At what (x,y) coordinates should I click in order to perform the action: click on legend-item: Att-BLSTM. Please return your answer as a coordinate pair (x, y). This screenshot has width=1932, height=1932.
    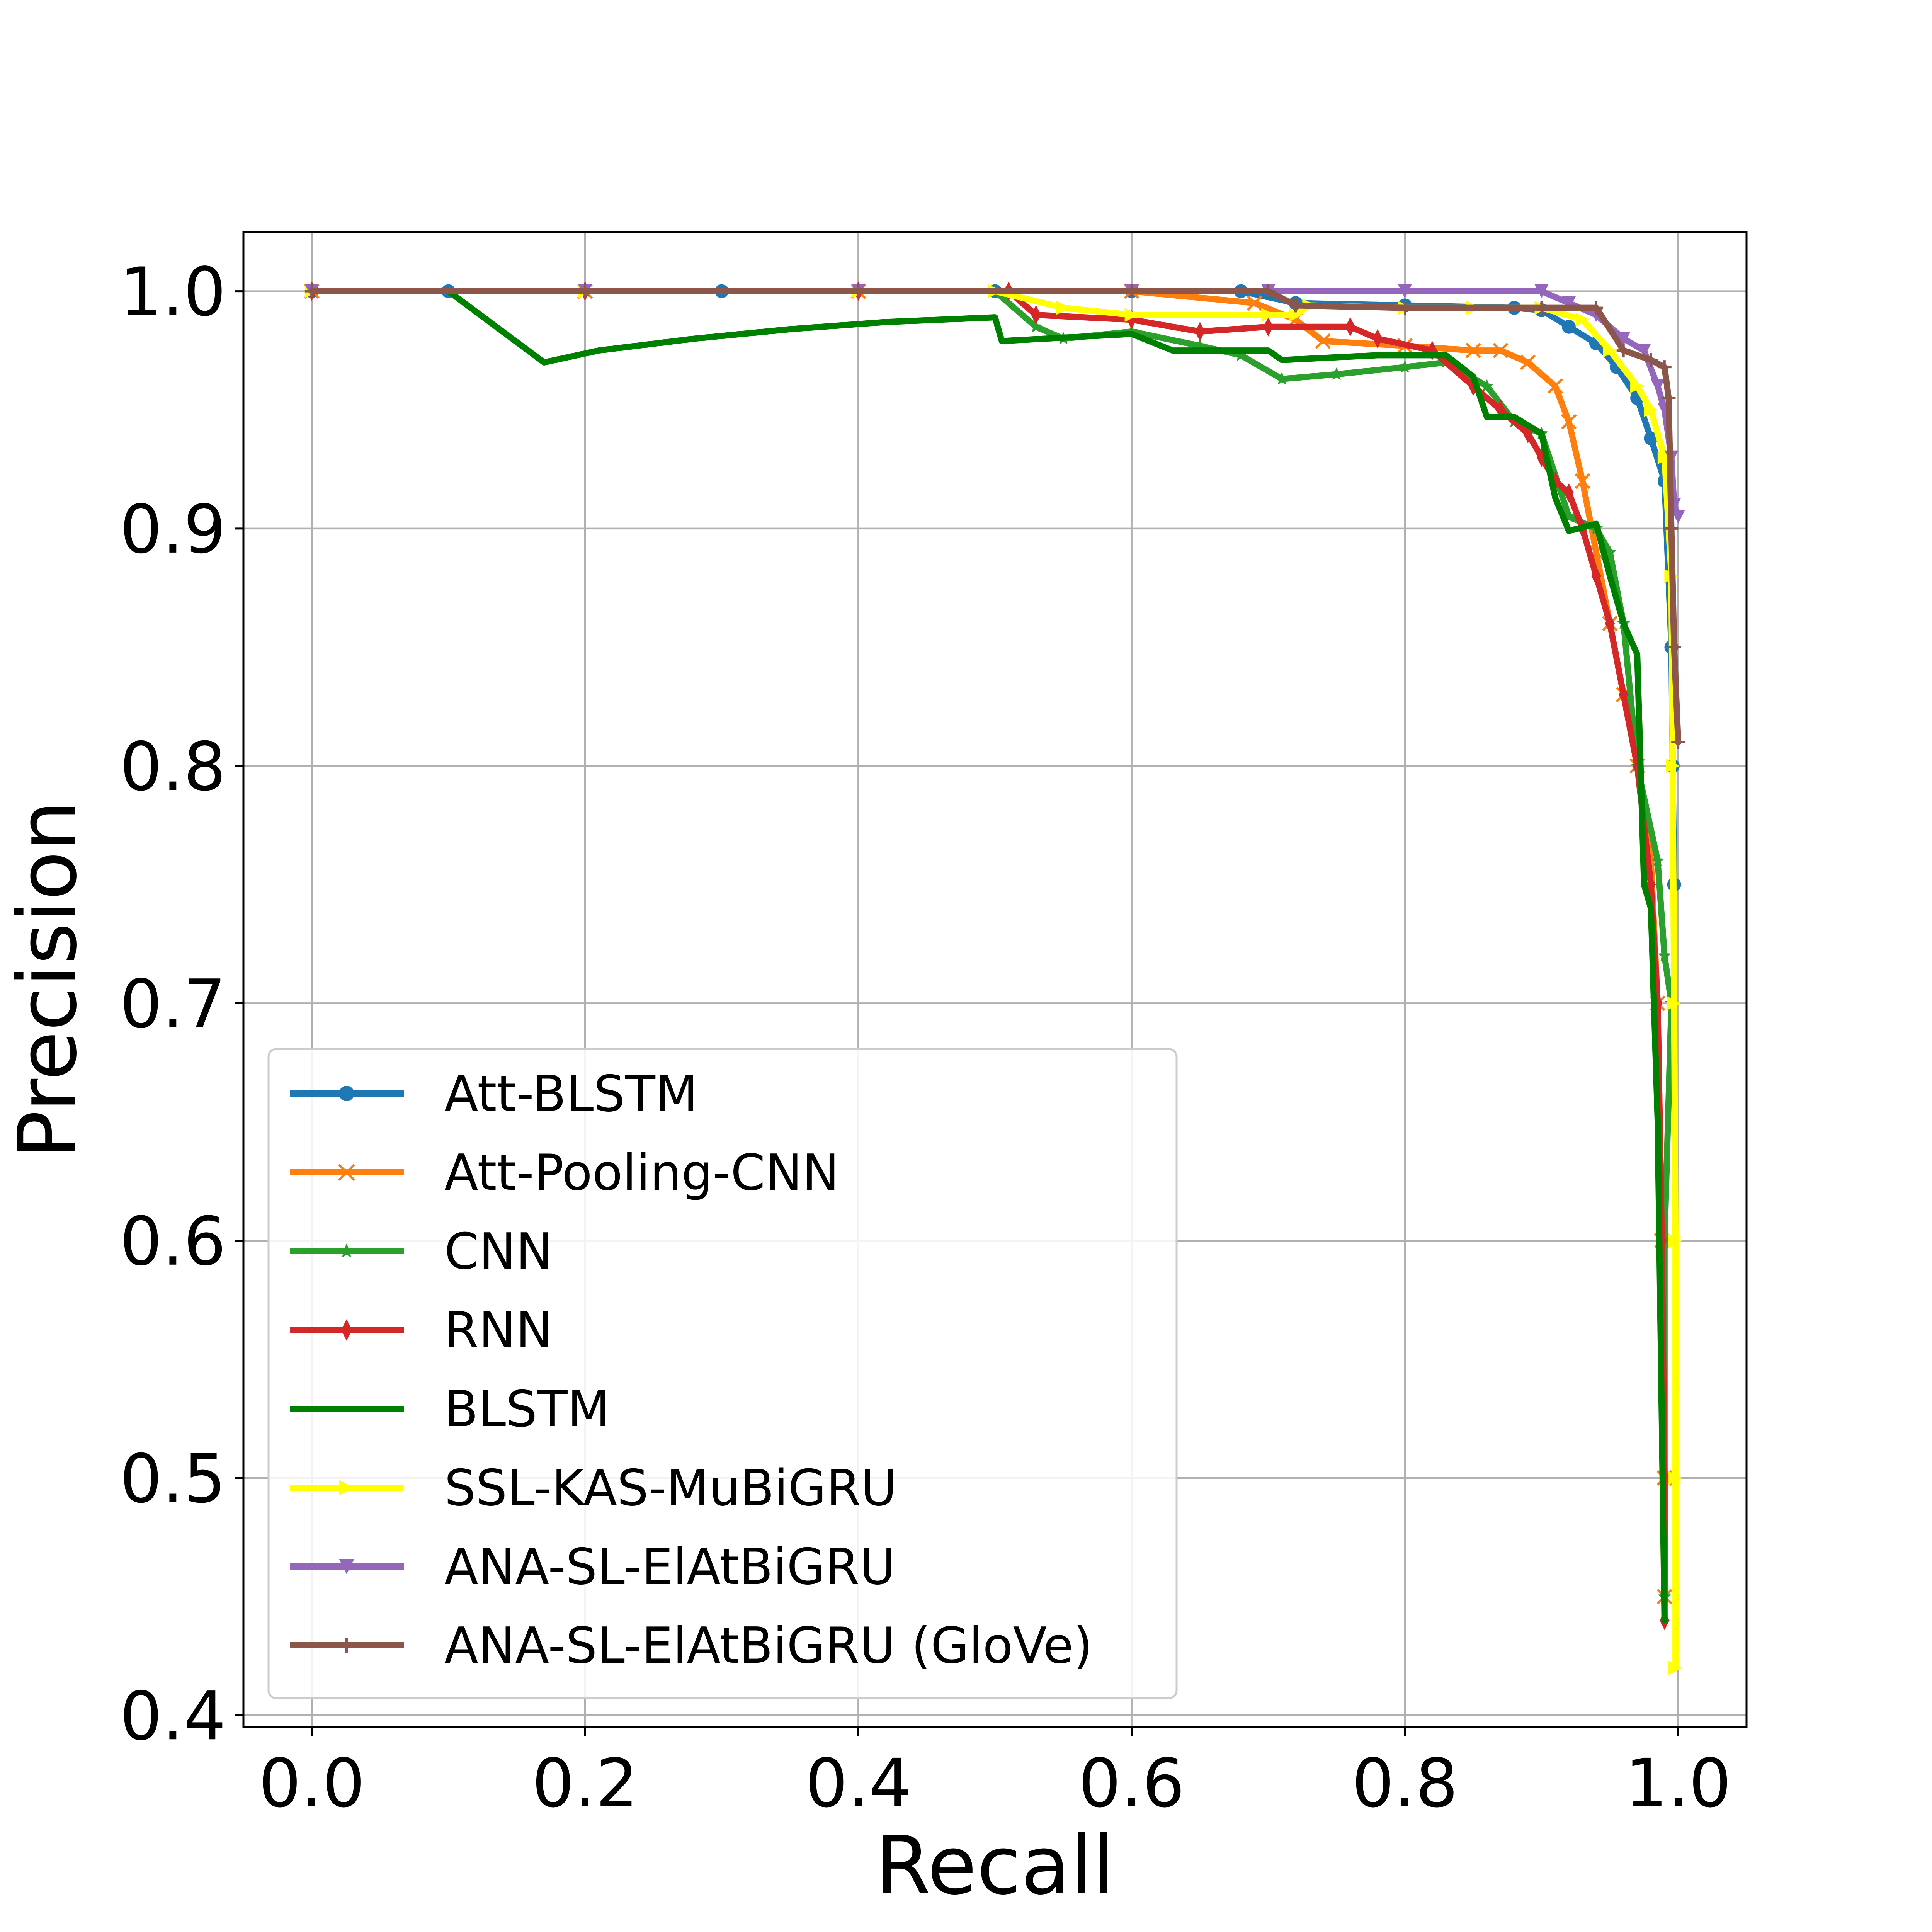
    Looking at the image, I should click on (494, 1094).